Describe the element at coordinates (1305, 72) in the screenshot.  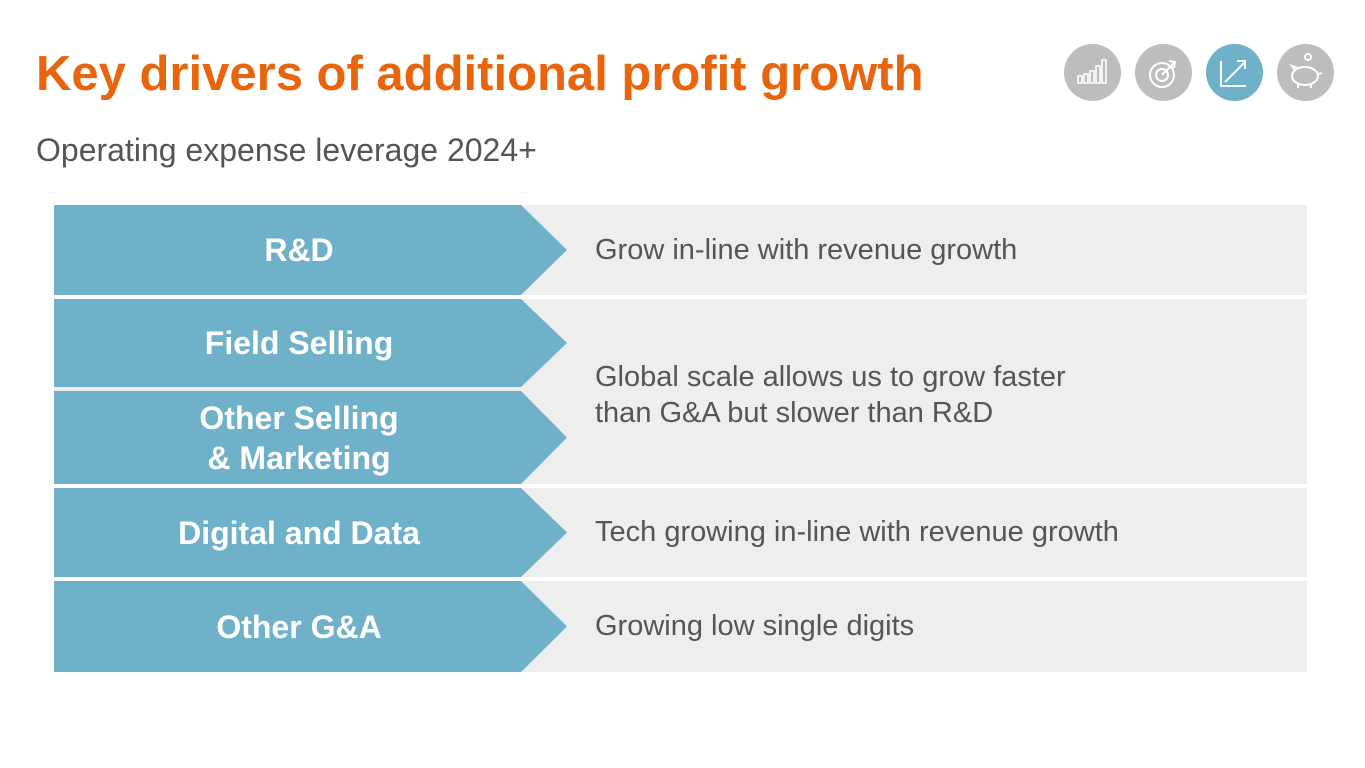
I see `piggy-bank-icon` at that location.